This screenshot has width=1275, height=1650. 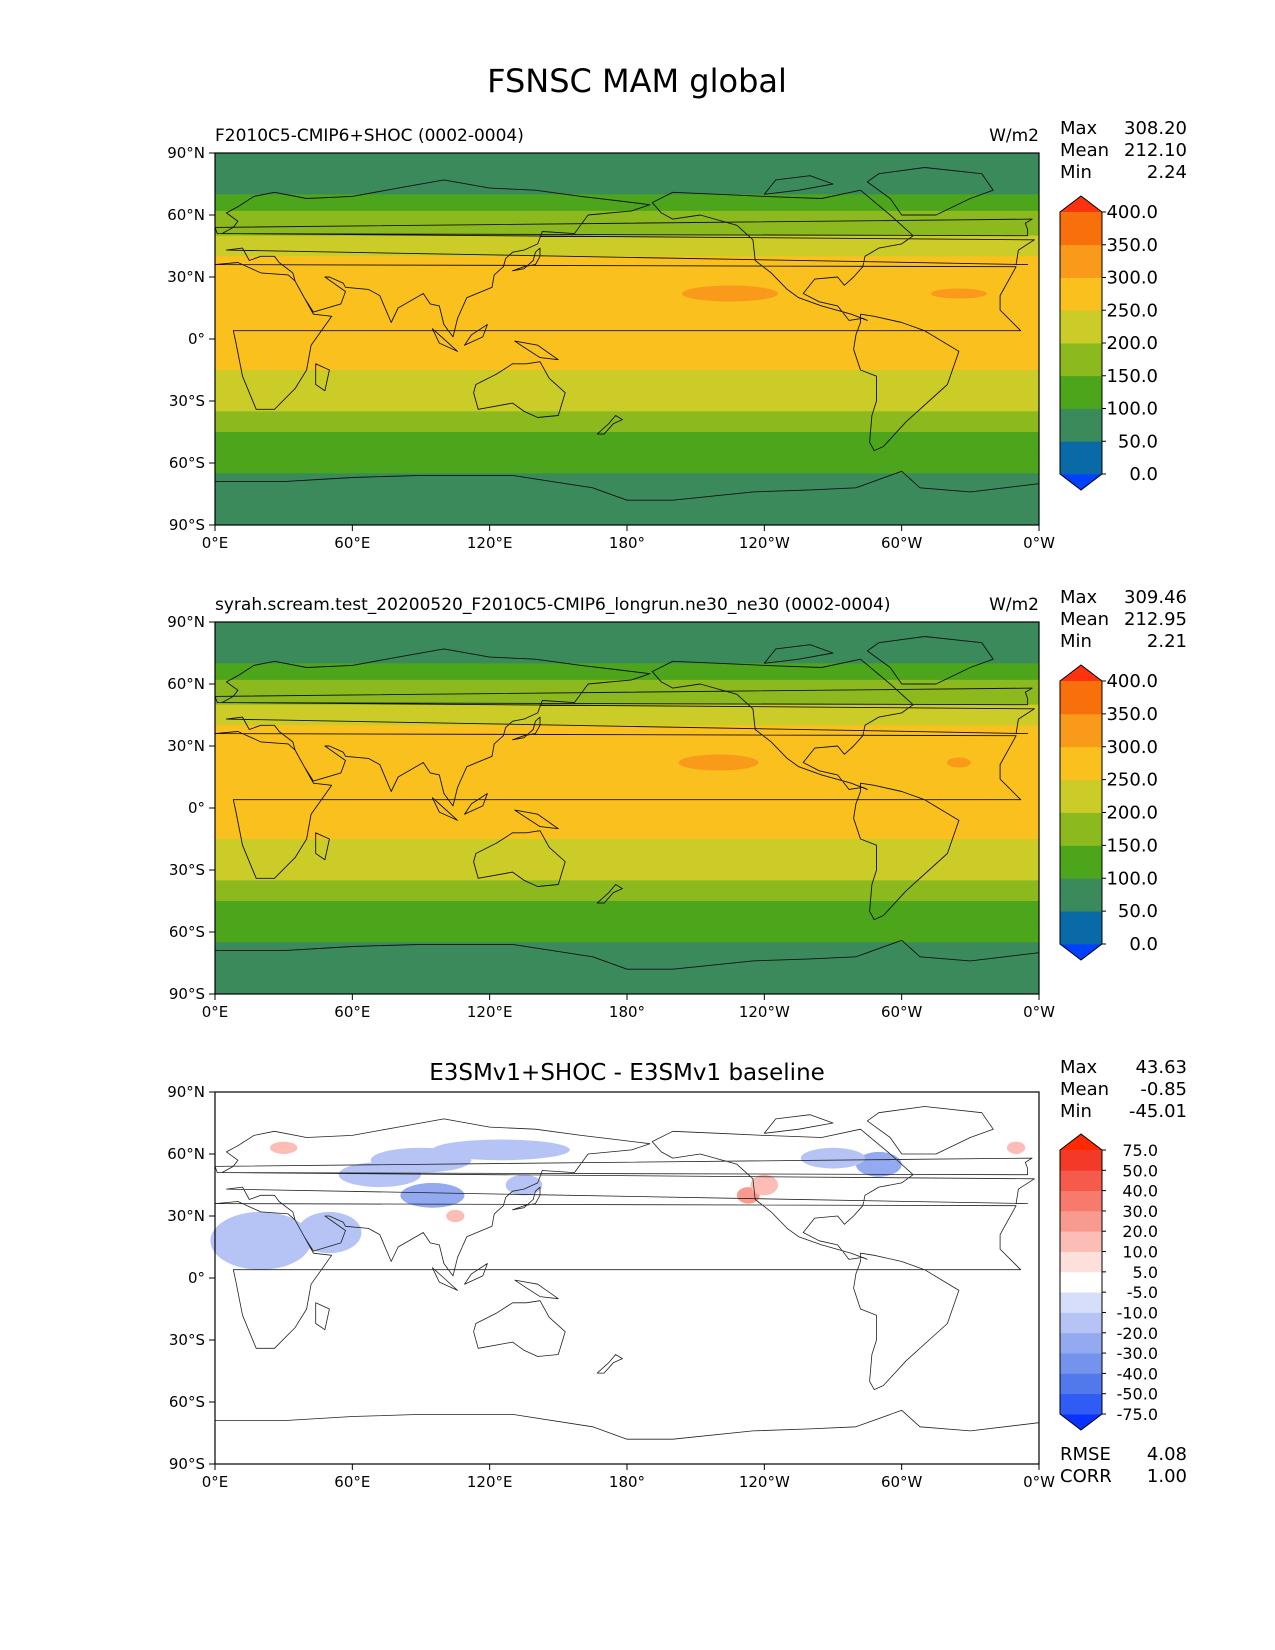 I want to click on stat-mean-label: Mean, so click(x=1084, y=1089).